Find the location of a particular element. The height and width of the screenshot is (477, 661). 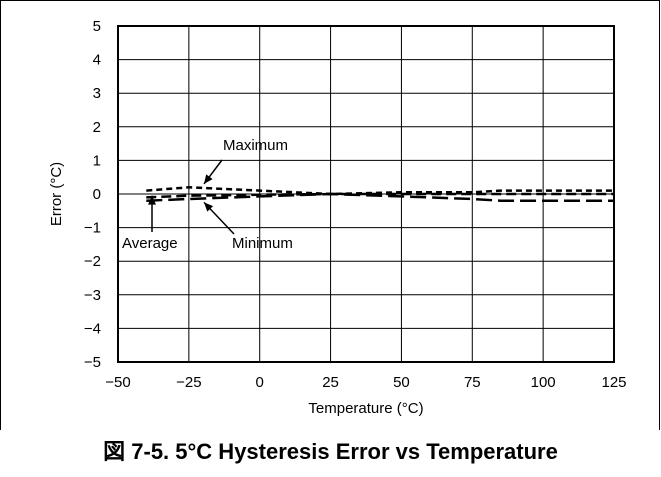

y-axis-label: Error (°C) is located at coordinates (56, 194).